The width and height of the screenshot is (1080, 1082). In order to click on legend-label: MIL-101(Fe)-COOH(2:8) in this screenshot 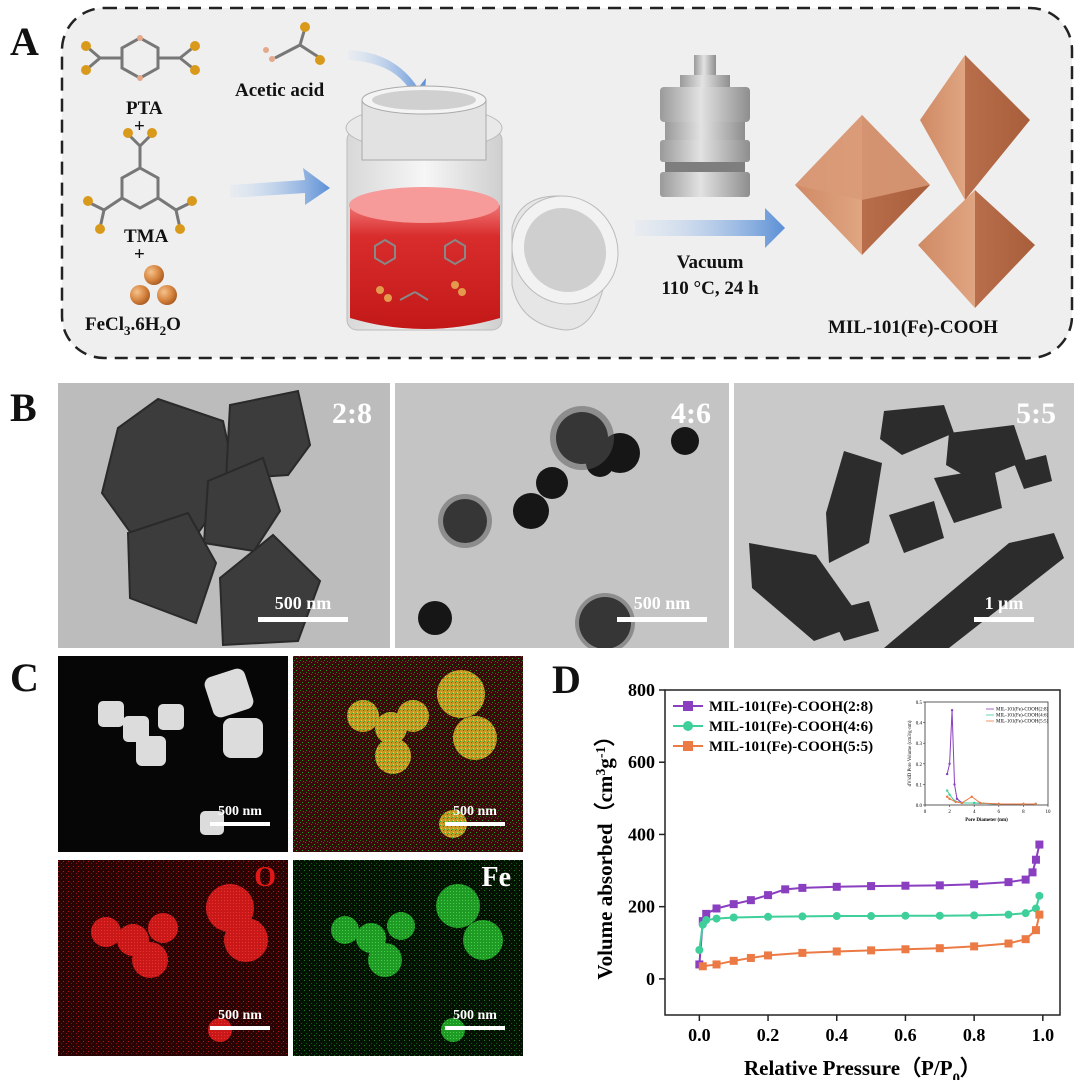, I will do `click(791, 707)`.